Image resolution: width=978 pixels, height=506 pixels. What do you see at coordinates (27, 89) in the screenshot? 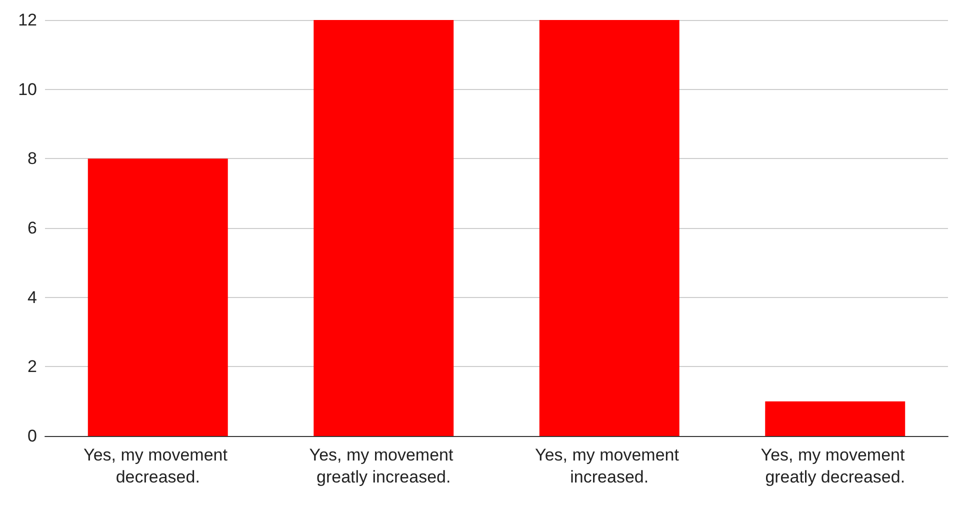
I see `y-tick-label: 10` at bounding box center [27, 89].